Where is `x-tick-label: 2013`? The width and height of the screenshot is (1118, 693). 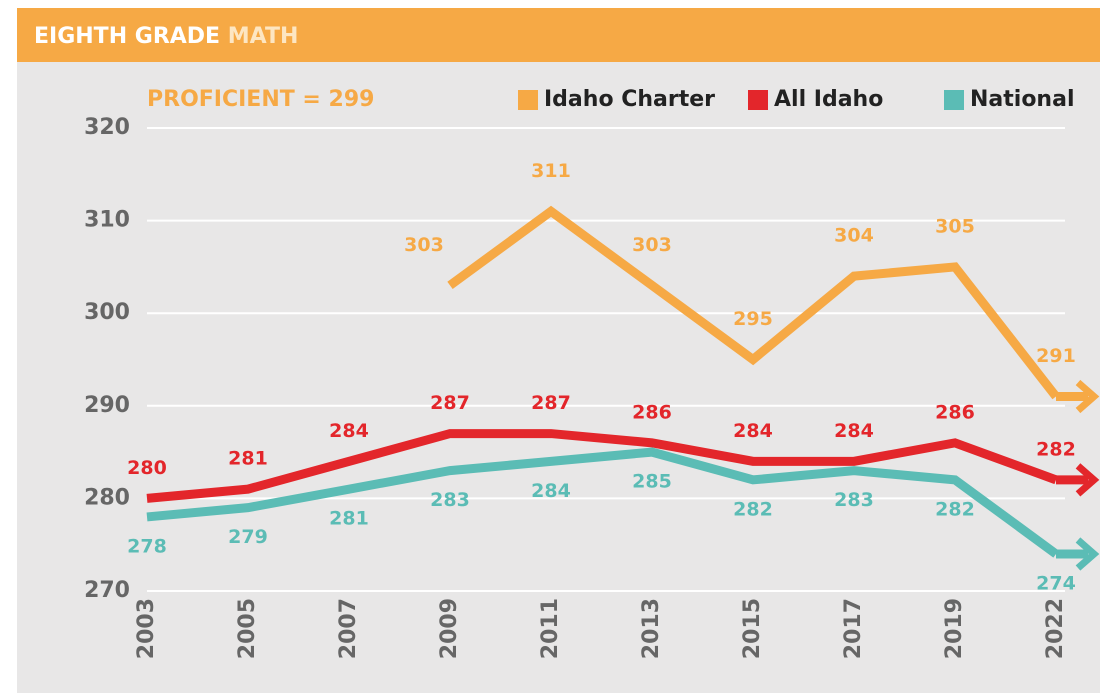
x-tick-label: 2013 is located at coordinates (651, 628).